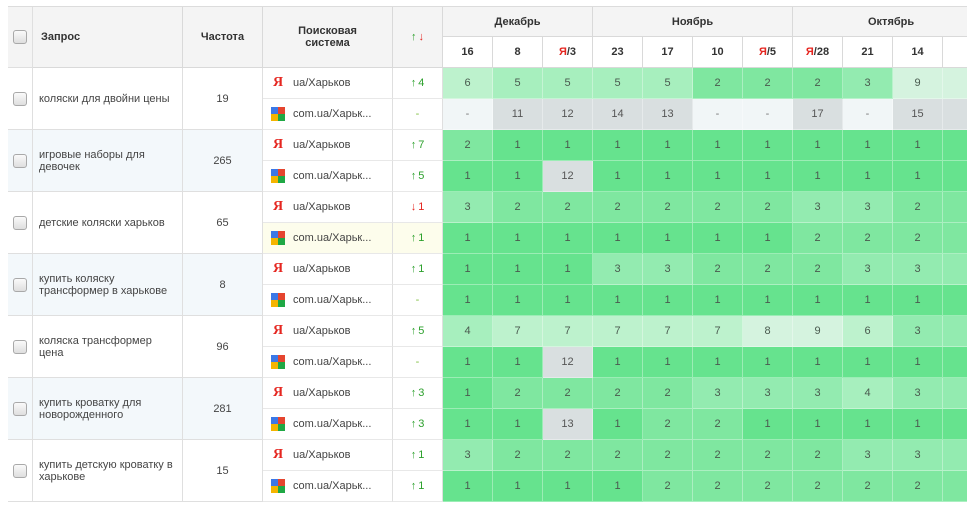 The width and height of the screenshot is (967, 508). I want to click on frequency-value: 8, so click(222, 284).